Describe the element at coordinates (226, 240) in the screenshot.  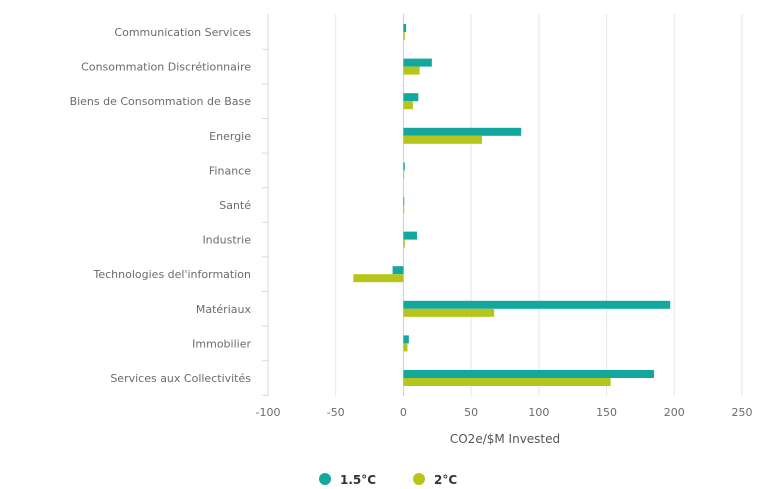
I see `category-label: Industrie` at that location.